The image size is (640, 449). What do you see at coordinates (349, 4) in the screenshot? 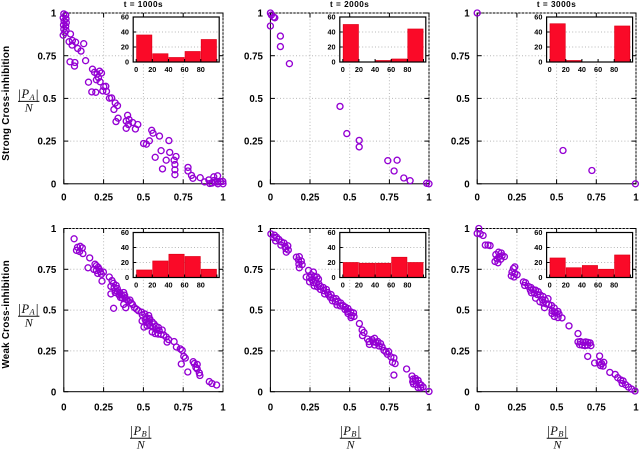
I see `svg-text: t = 2000s` at bounding box center [349, 4].